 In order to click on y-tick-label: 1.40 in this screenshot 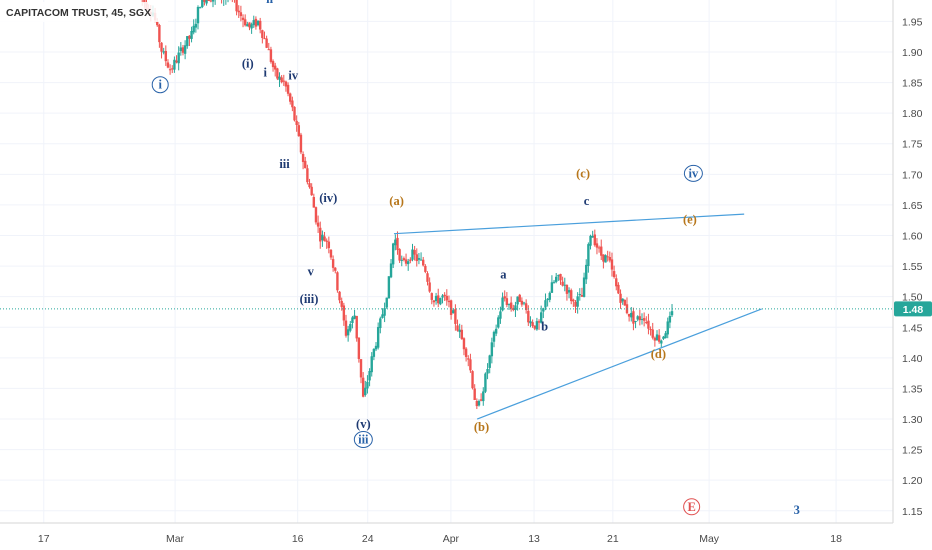, I will do `click(912, 359)`.